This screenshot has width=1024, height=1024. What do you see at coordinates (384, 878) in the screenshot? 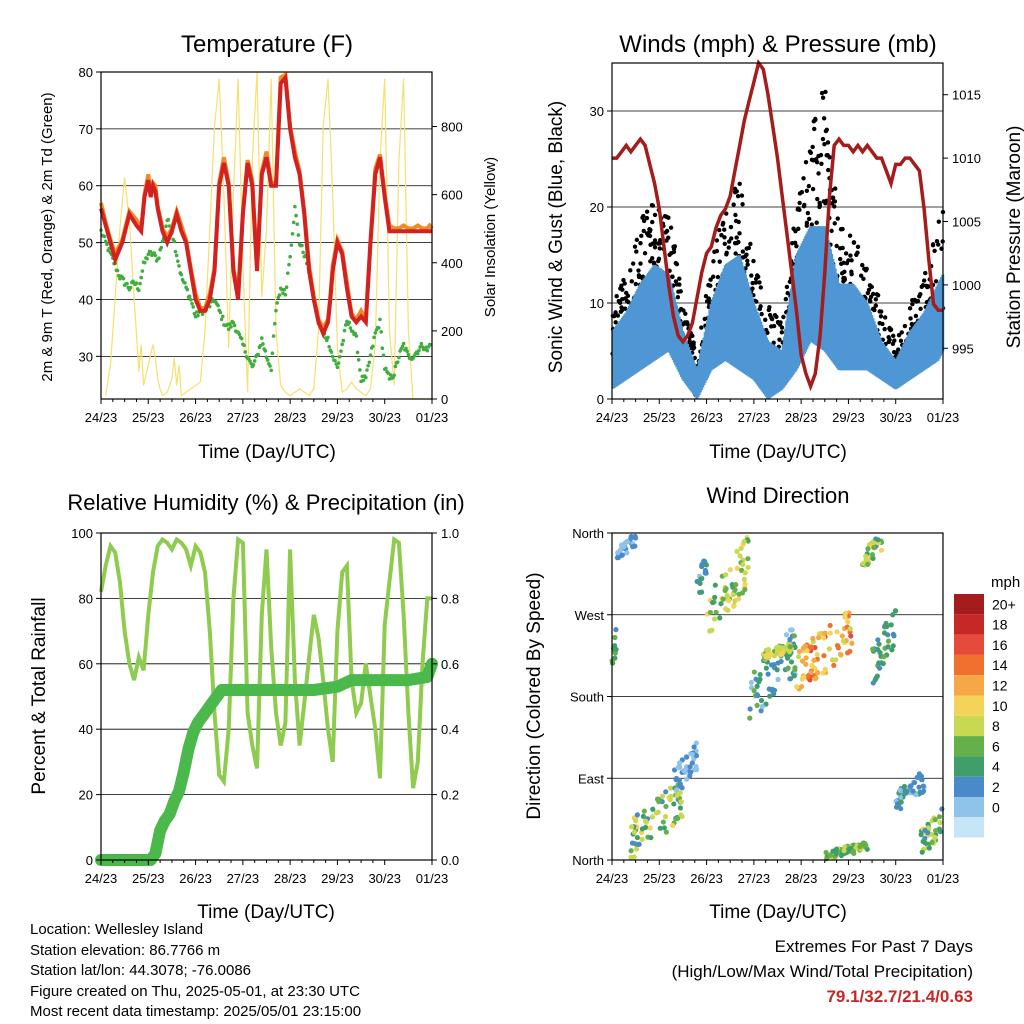
I see `x-tick-label: 30/23` at bounding box center [384, 878].